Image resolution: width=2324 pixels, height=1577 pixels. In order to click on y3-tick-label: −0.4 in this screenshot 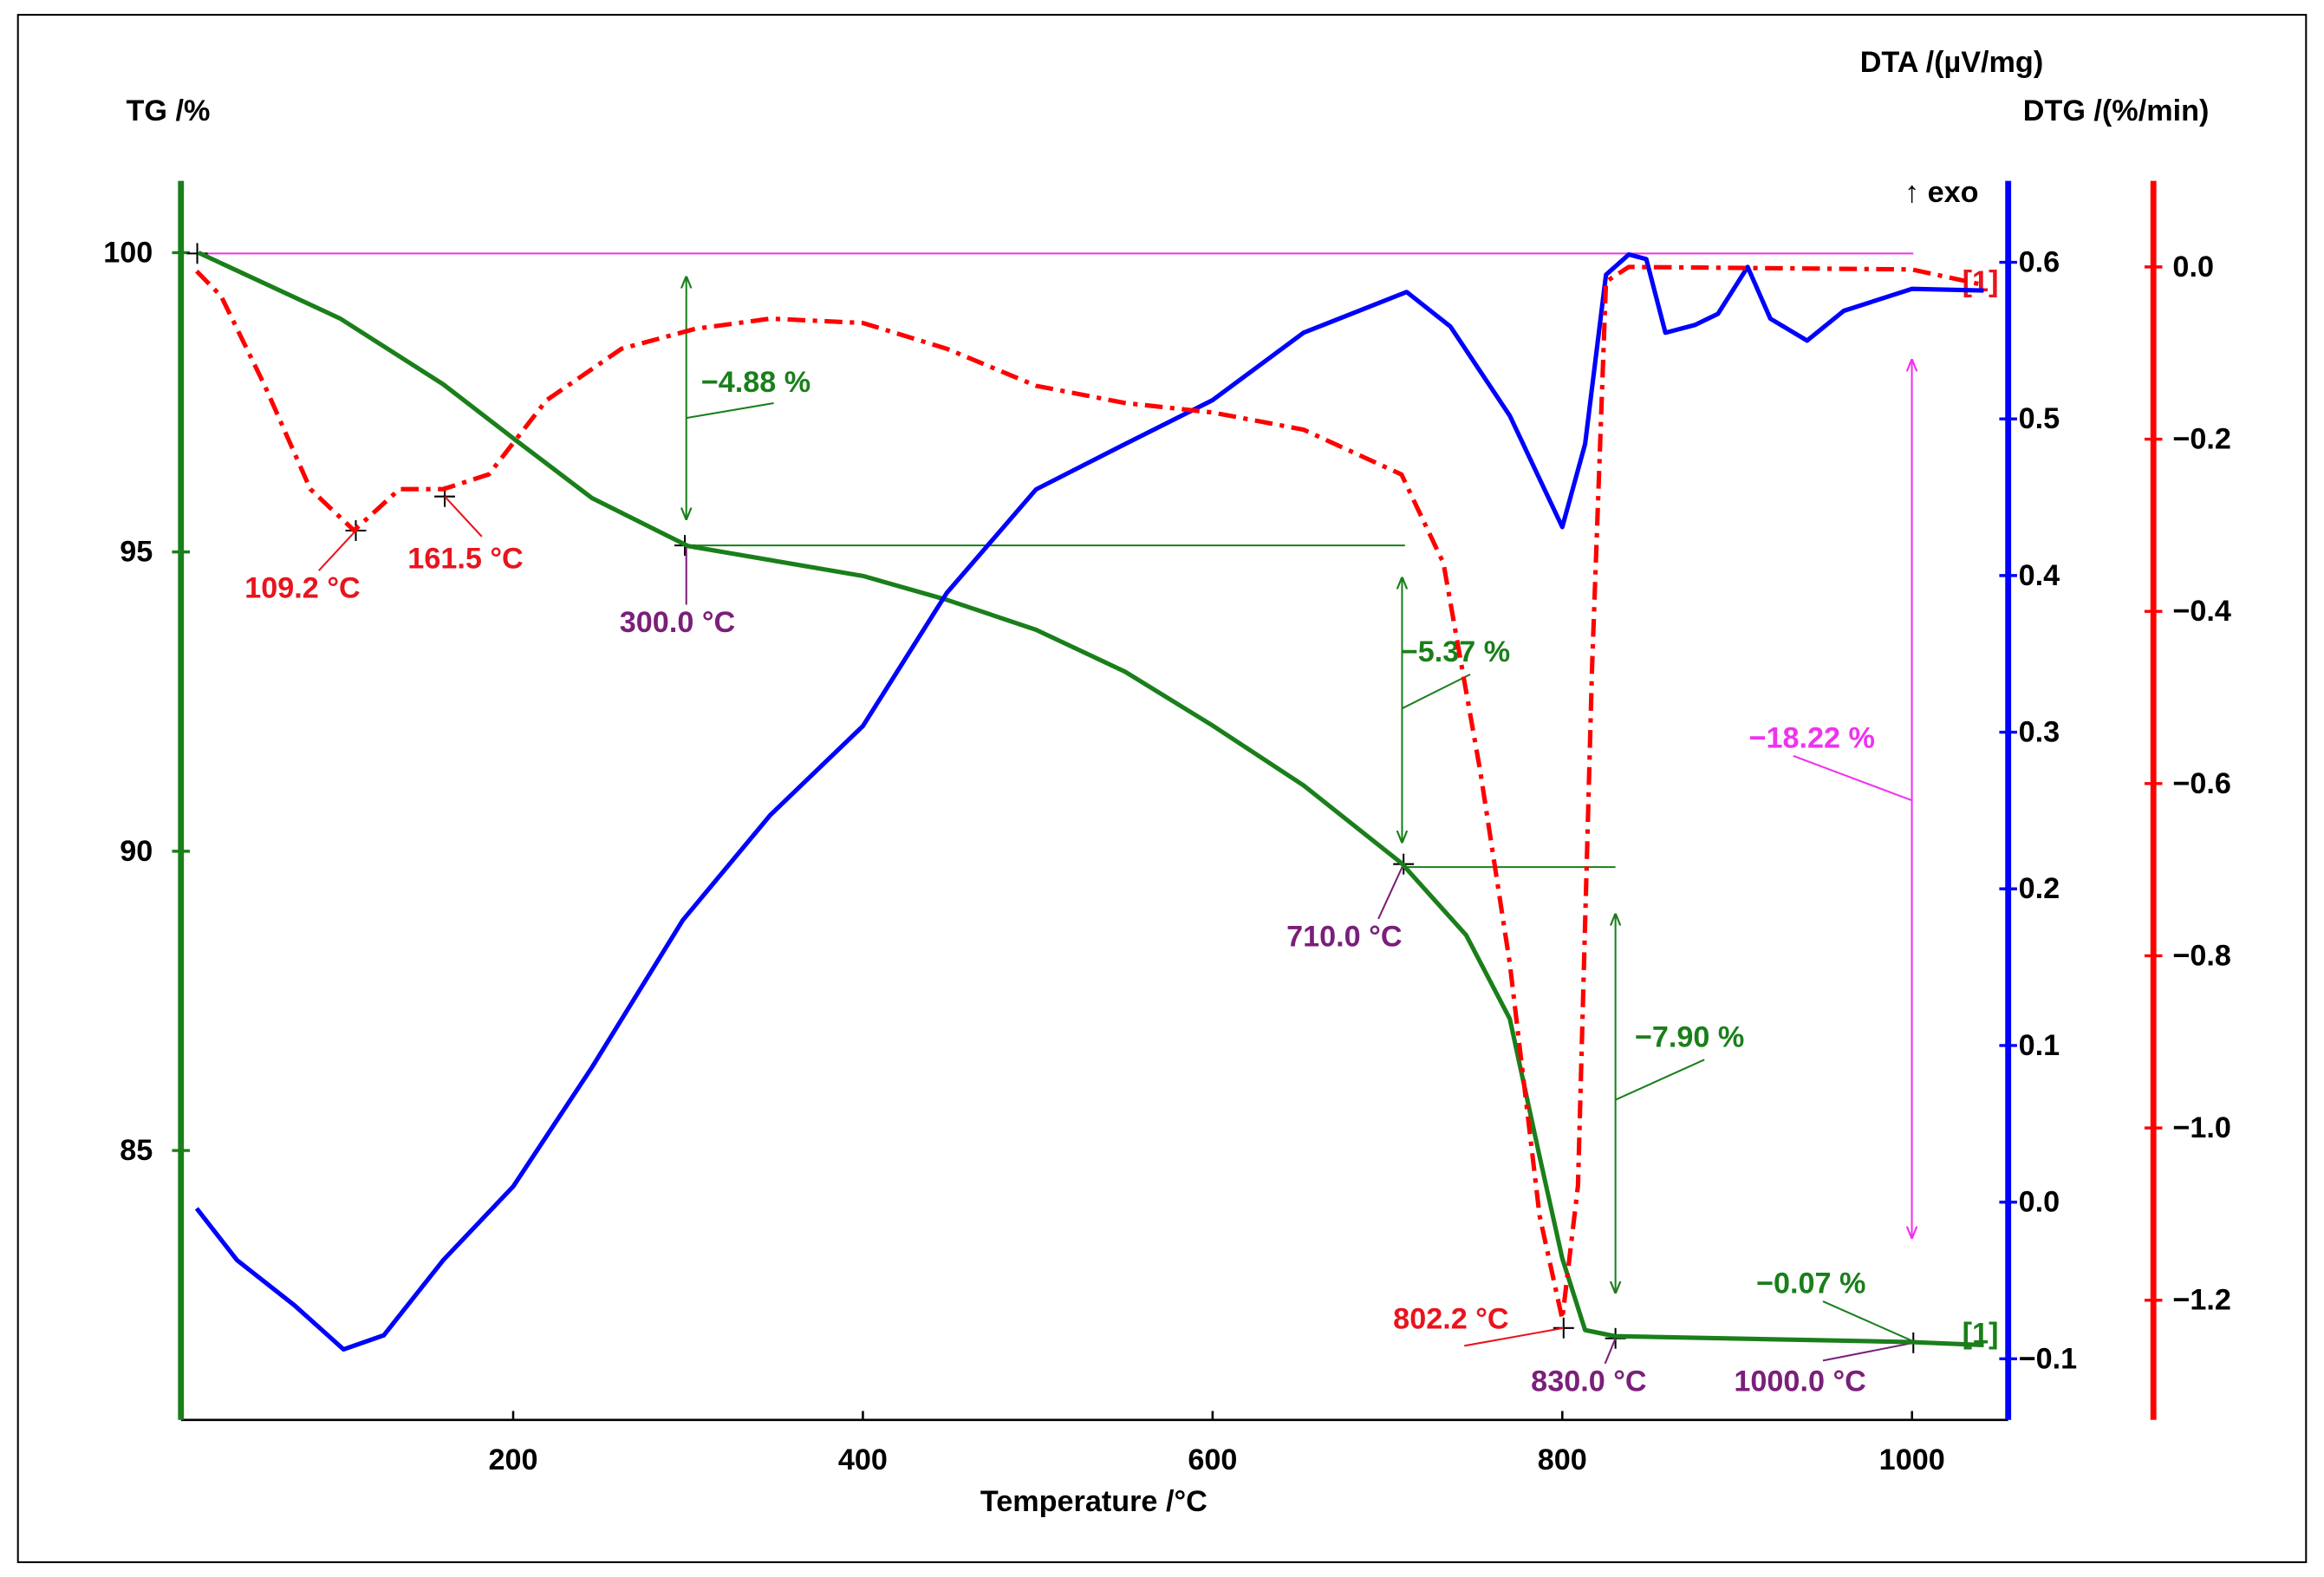, I will do `click(2201, 611)`.